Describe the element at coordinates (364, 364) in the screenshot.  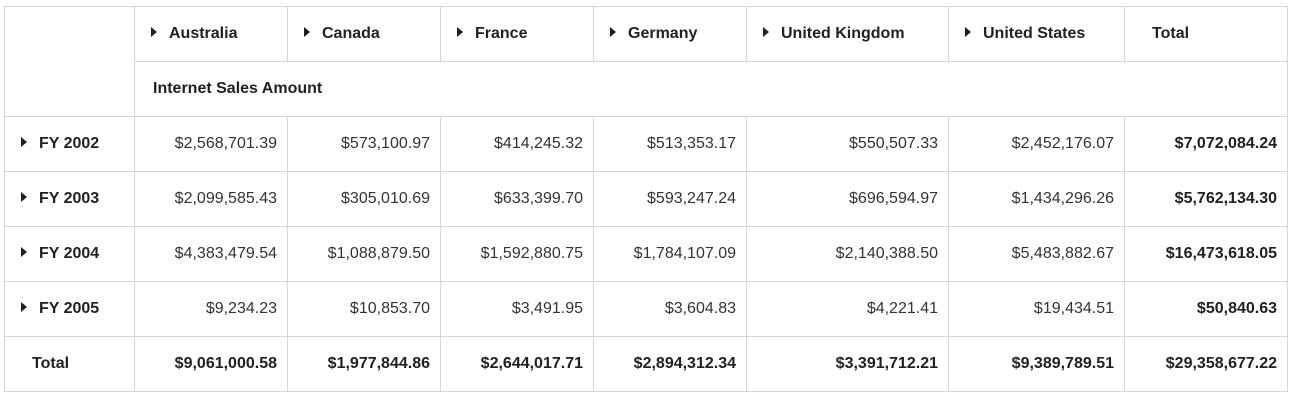
I see `column-total-cell: $1,977,844.86` at that location.